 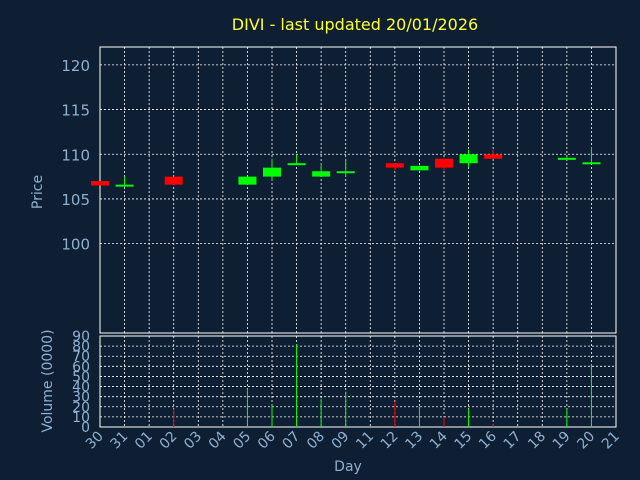 What do you see at coordinates (75, 200) in the screenshot?
I see `price-tick-label: 105` at bounding box center [75, 200].